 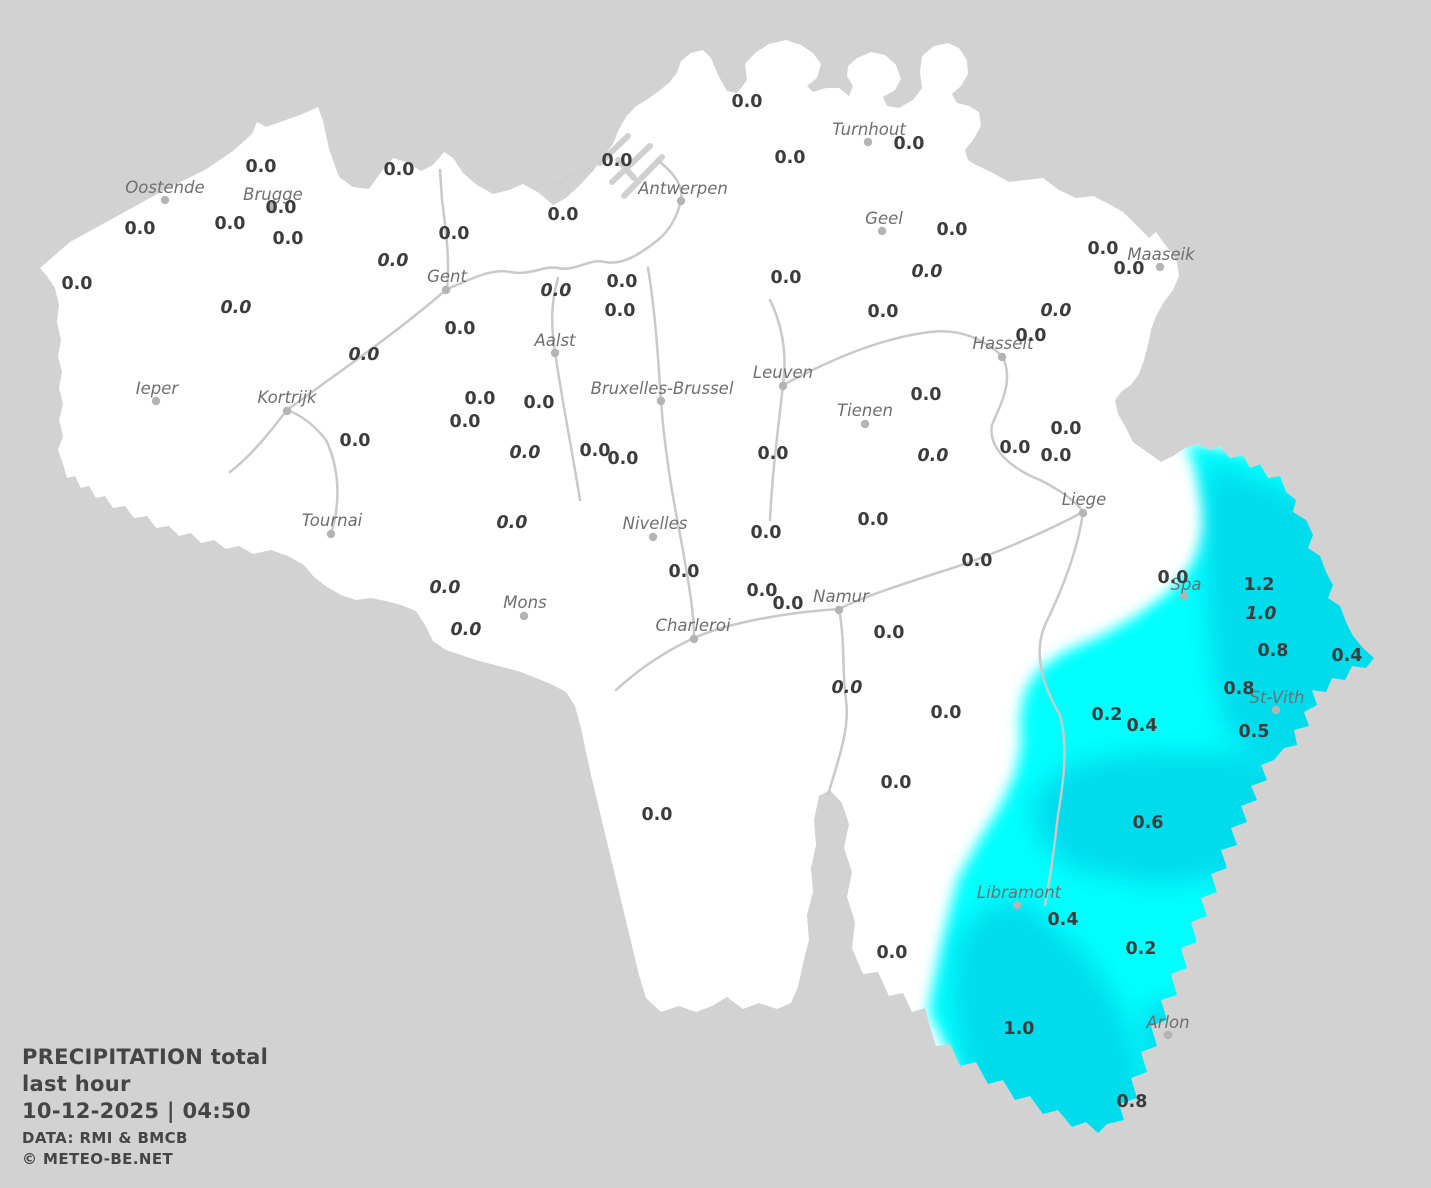 What do you see at coordinates (682, 188) in the screenshot?
I see `city-label-antwerpen: Antwerpen` at bounding box center [682, 188].